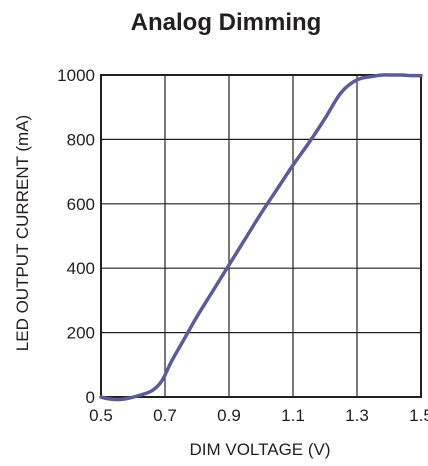 The image size is (428, 466). I want to click on y-axis-ticks: 0 200 400 600 800 1000, so click(76, 236).